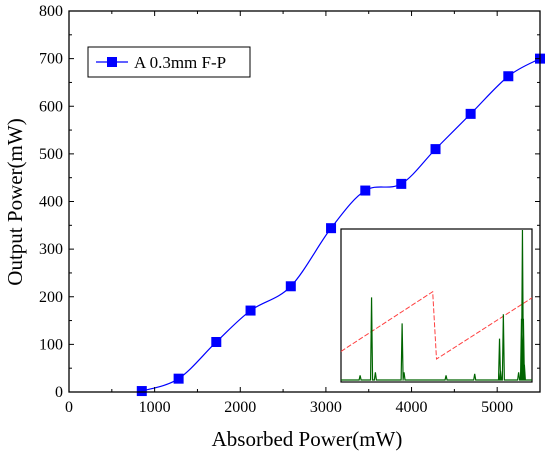  Describe the element at coordinates (15, 201) in the screenshot. I see `y-axis-title: Output Power(mW)` at that location.